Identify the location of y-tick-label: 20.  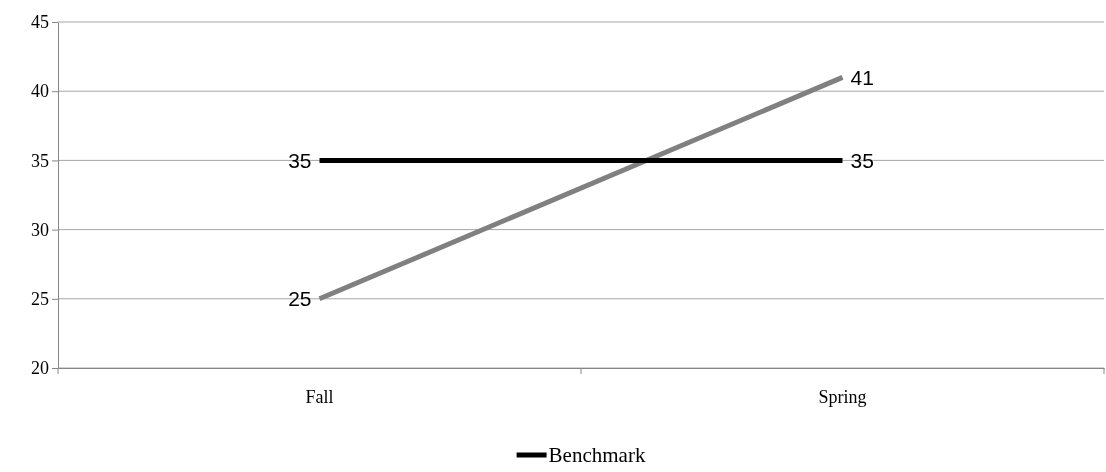
(40, 368).